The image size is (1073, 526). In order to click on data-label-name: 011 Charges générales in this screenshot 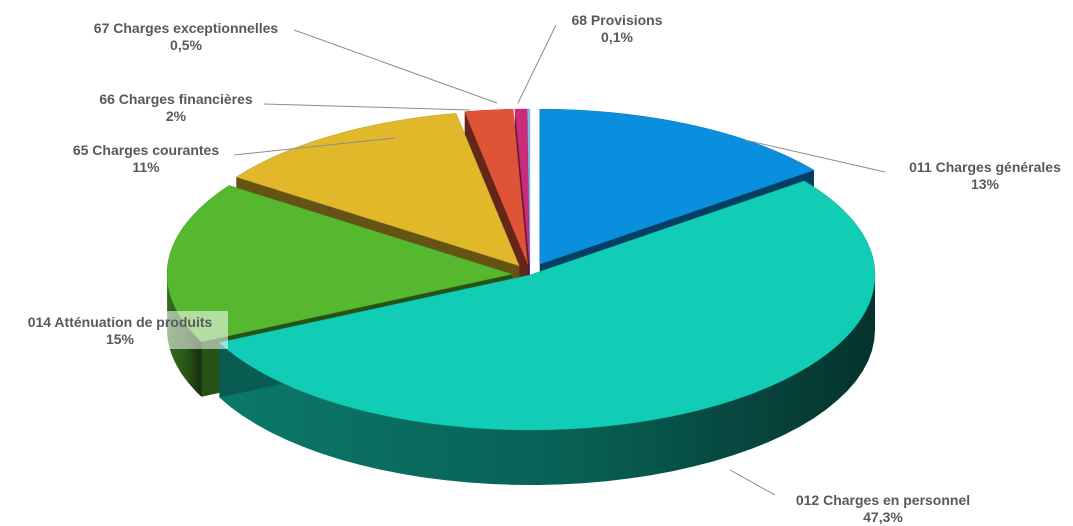, I will do `click(985, 167)`.